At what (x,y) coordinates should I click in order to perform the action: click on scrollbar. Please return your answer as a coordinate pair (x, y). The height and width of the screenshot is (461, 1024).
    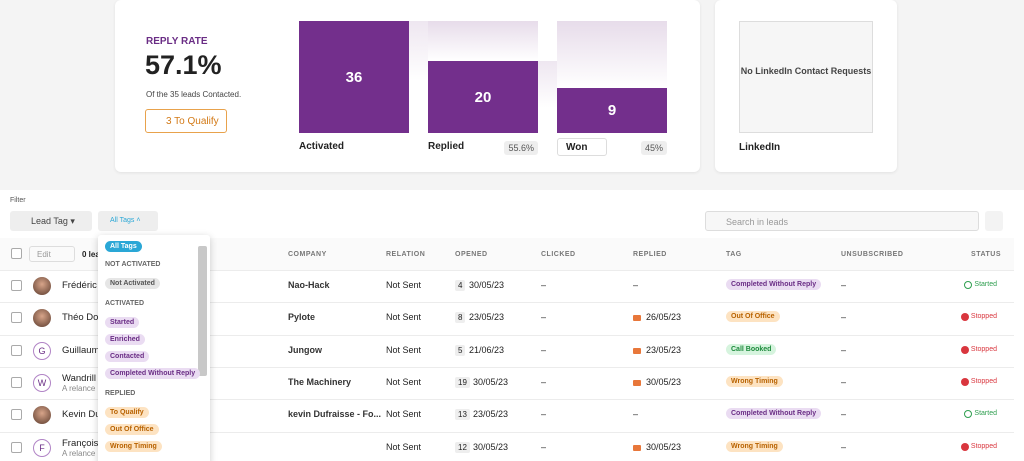
    Looking at the image, I should click on (202, 311).